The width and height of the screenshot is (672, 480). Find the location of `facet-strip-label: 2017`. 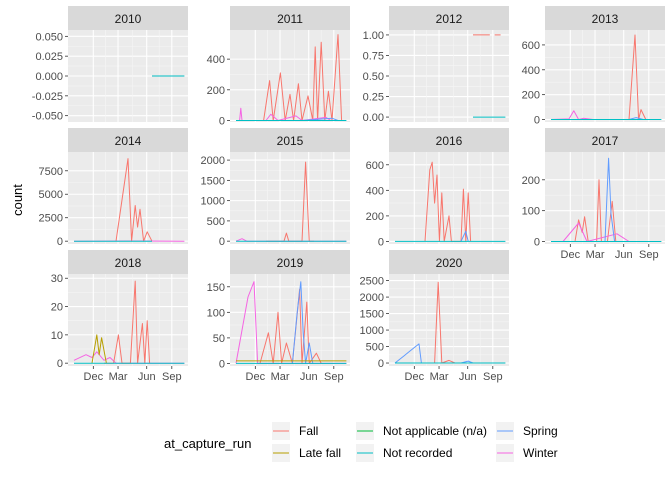

facet-strip-label: 2017 is located at coordinates (605, 141).